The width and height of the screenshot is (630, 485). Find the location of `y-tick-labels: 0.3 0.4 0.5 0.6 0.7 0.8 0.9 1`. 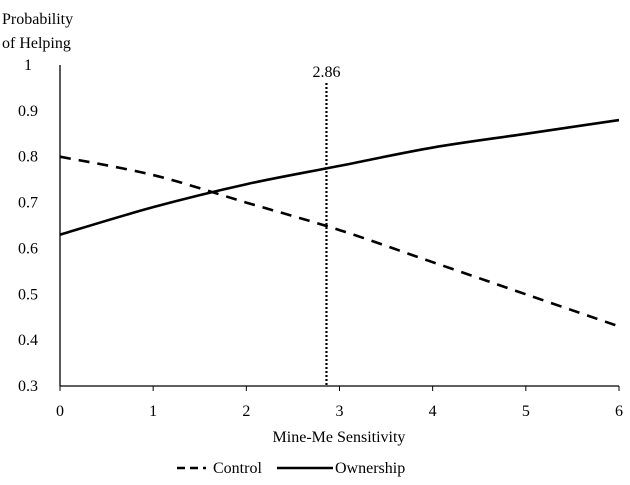

y-tick-labels: 0.3 0.4 0.5 0.6 0.7 0.8 0.9 1 is located at coordinates (28, 226).